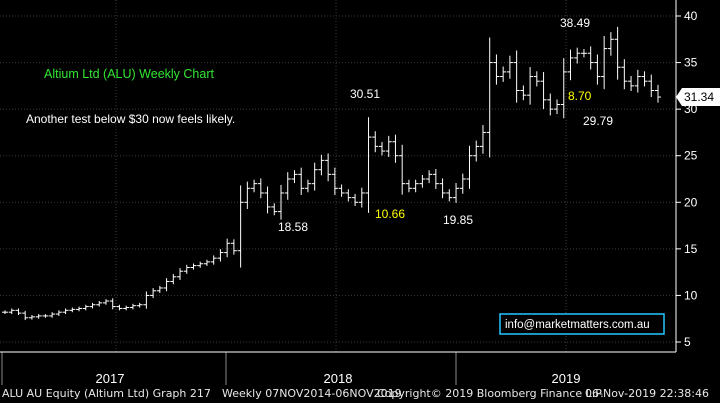 Image resolution: width=720 pixels, height=403 pixels. Describe the element at coordinates (129, 74) in the screenshot. I see `chart-title: Altium Ltd (ALU) Weekly Chart` at that location.